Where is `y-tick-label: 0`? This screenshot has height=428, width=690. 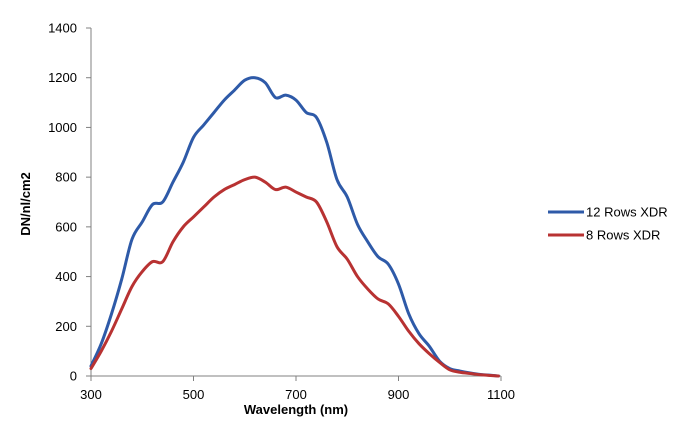
y-tick-label: 0 is located at coordinates (73, 376).